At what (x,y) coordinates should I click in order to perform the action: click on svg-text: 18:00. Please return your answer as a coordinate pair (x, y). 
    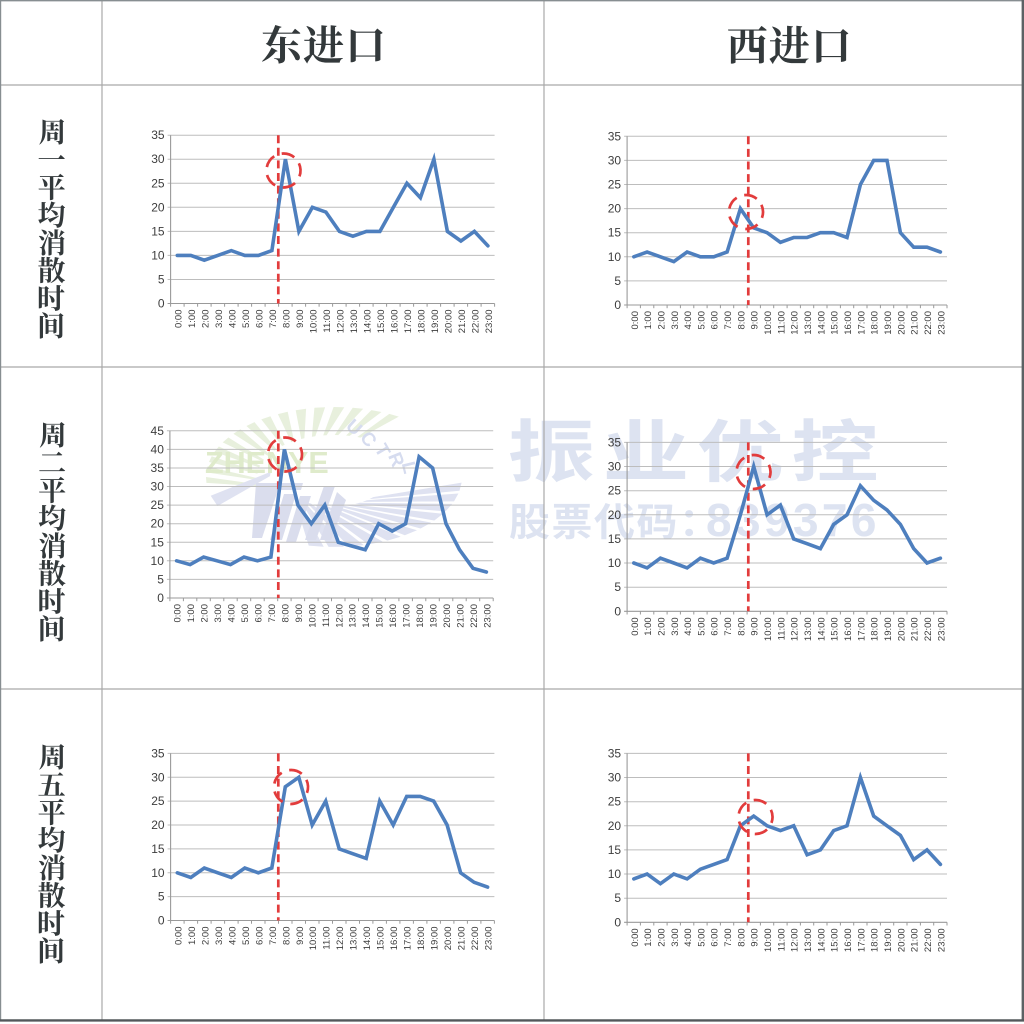
    Looking at the image, I should click on (875, 629).